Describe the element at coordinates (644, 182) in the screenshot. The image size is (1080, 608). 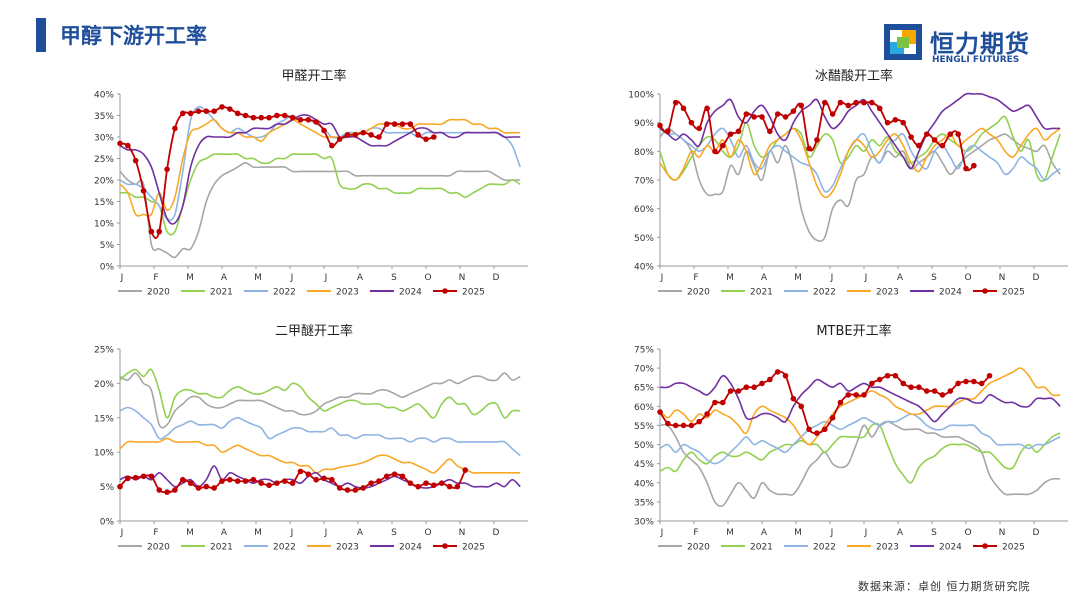
I see `y-tick-label: 70%` at that location.